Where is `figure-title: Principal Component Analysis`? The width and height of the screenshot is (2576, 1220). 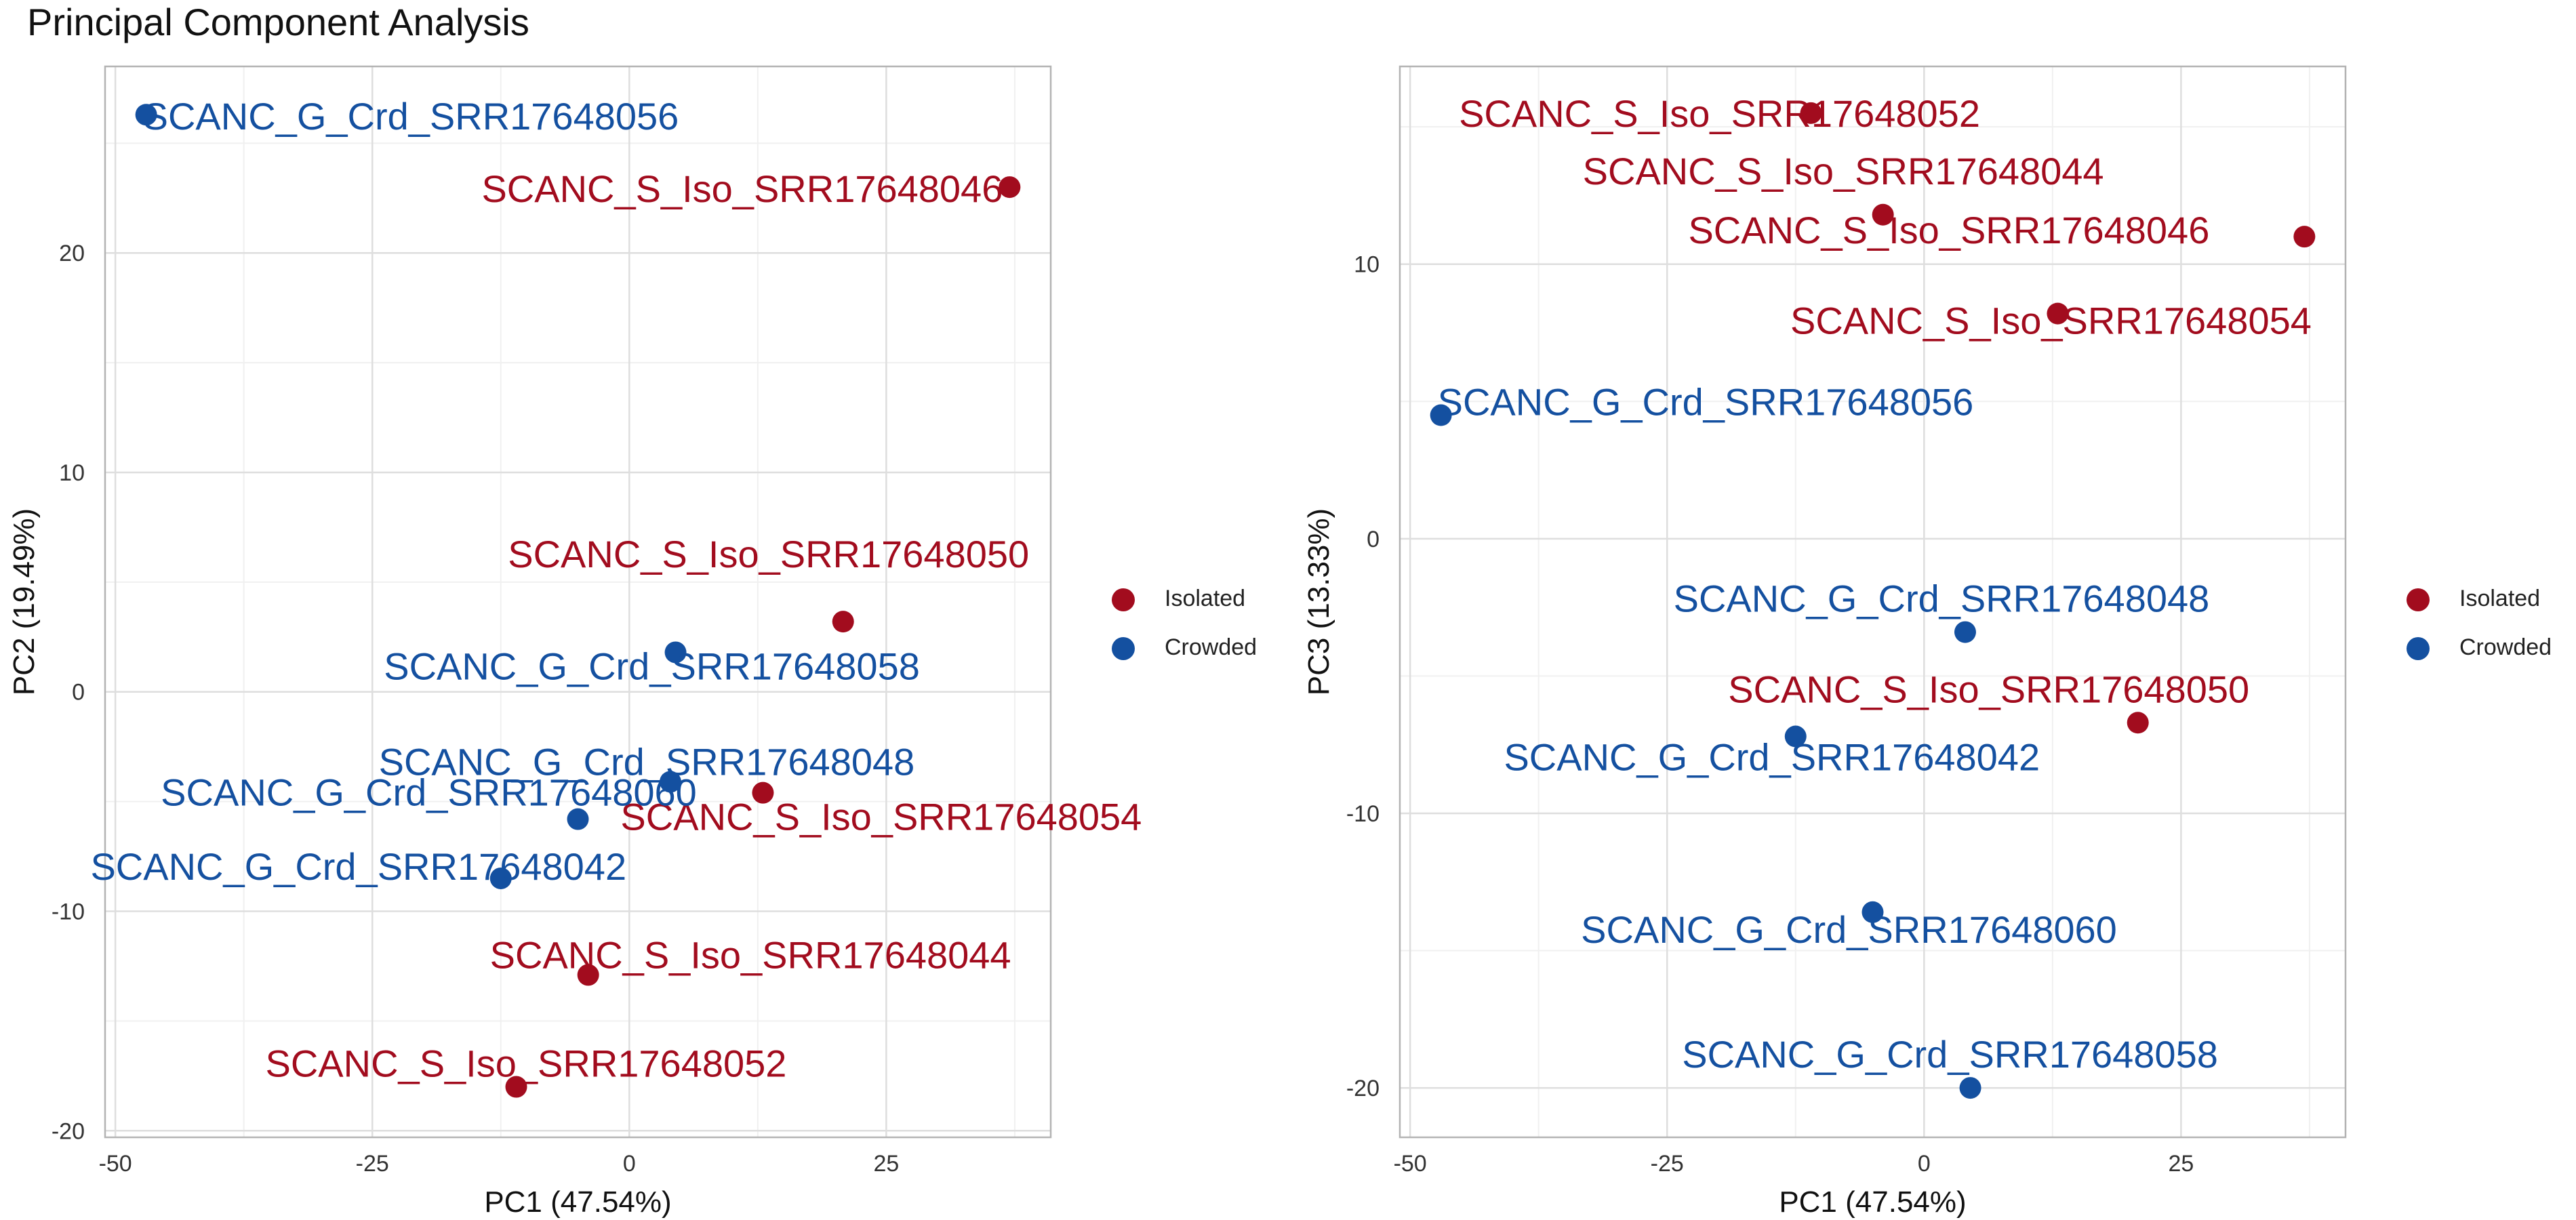
figure-title: Principal Component Analysis is located at coordinates (278, 22).